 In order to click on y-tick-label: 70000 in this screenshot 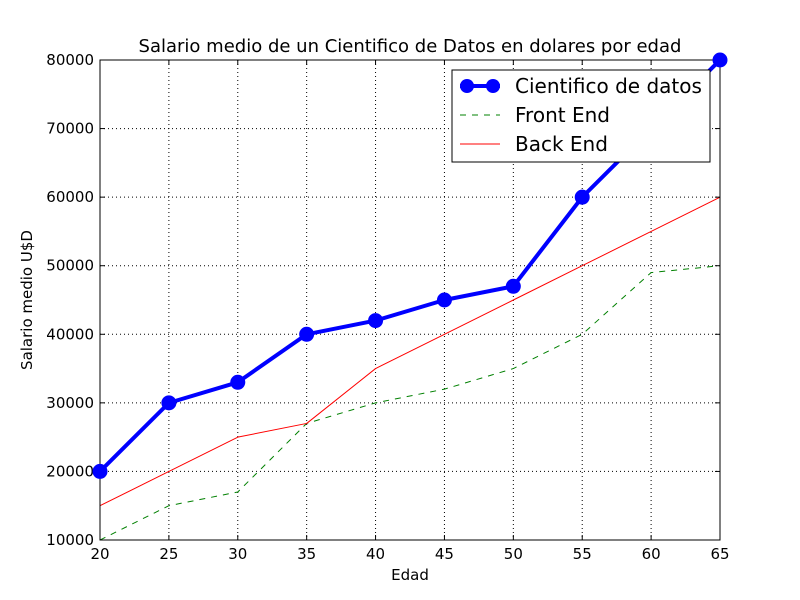, I will do `click(70, 129)`.